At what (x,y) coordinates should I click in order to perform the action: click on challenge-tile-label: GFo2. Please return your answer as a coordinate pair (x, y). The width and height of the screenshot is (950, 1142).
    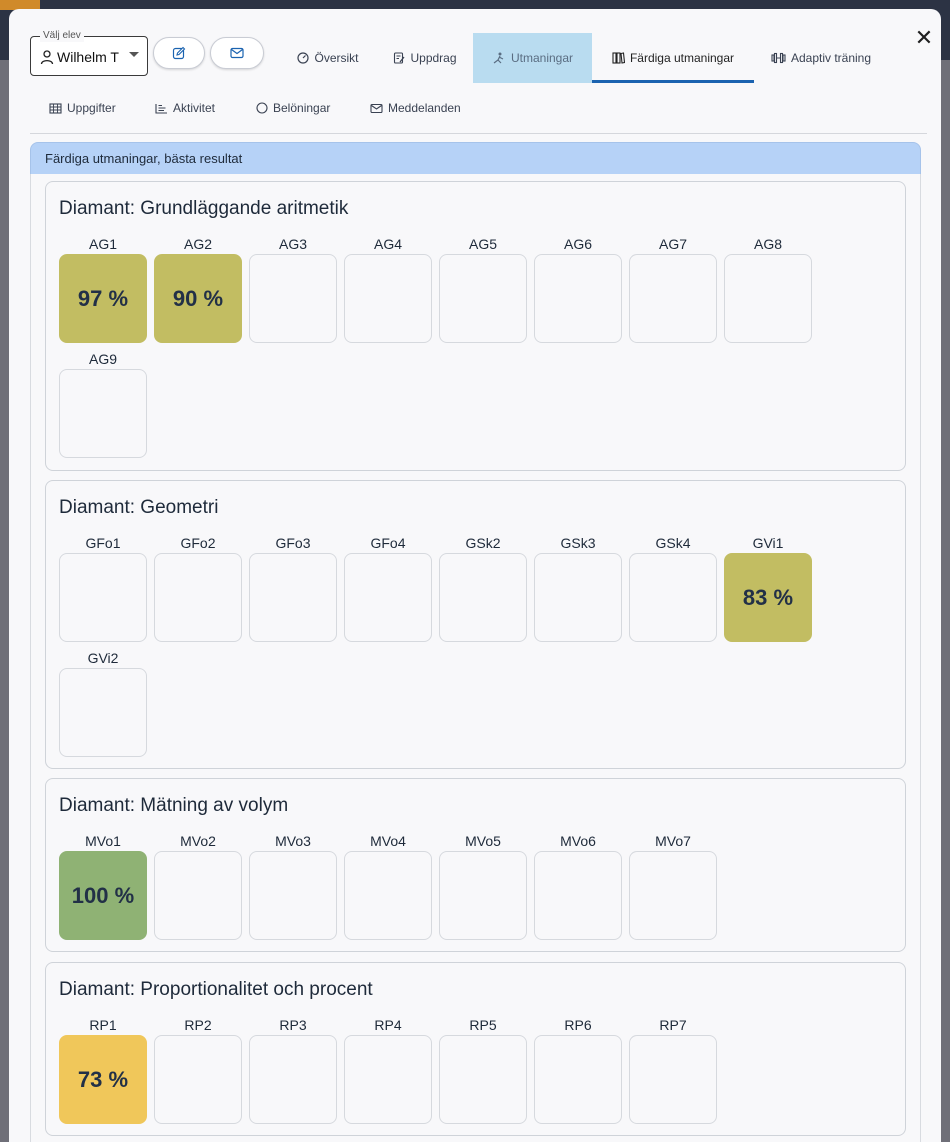
    Looking at the image, I should click on (198, 543).